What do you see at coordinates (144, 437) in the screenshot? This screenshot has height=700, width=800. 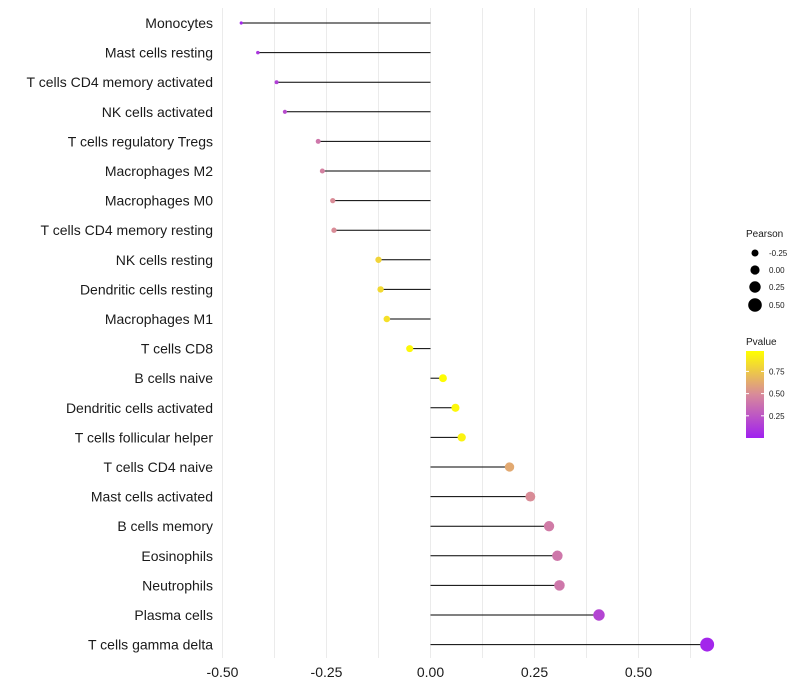 I see `category-label: T cells follicular helper` at bounding box center [144, 437].